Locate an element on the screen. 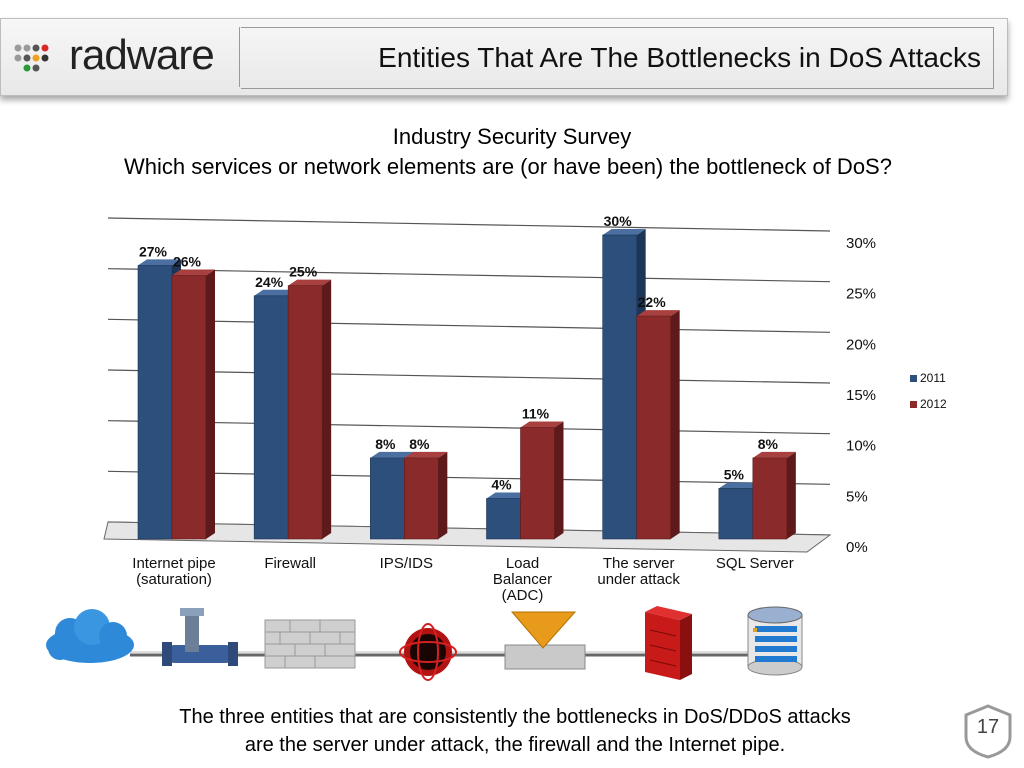 The width and height of the screenshot is (1024, 768). database-icon is located at coordinates (775, 641).